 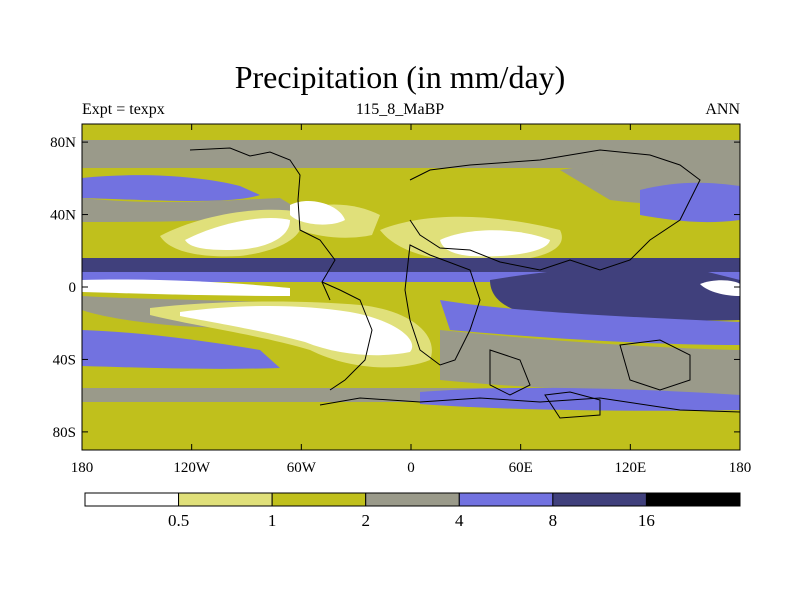 What do you see at coordinates (459, 520) in the screenshot?
I see `colorbar-label: 4` at bounding box center [459, 520].